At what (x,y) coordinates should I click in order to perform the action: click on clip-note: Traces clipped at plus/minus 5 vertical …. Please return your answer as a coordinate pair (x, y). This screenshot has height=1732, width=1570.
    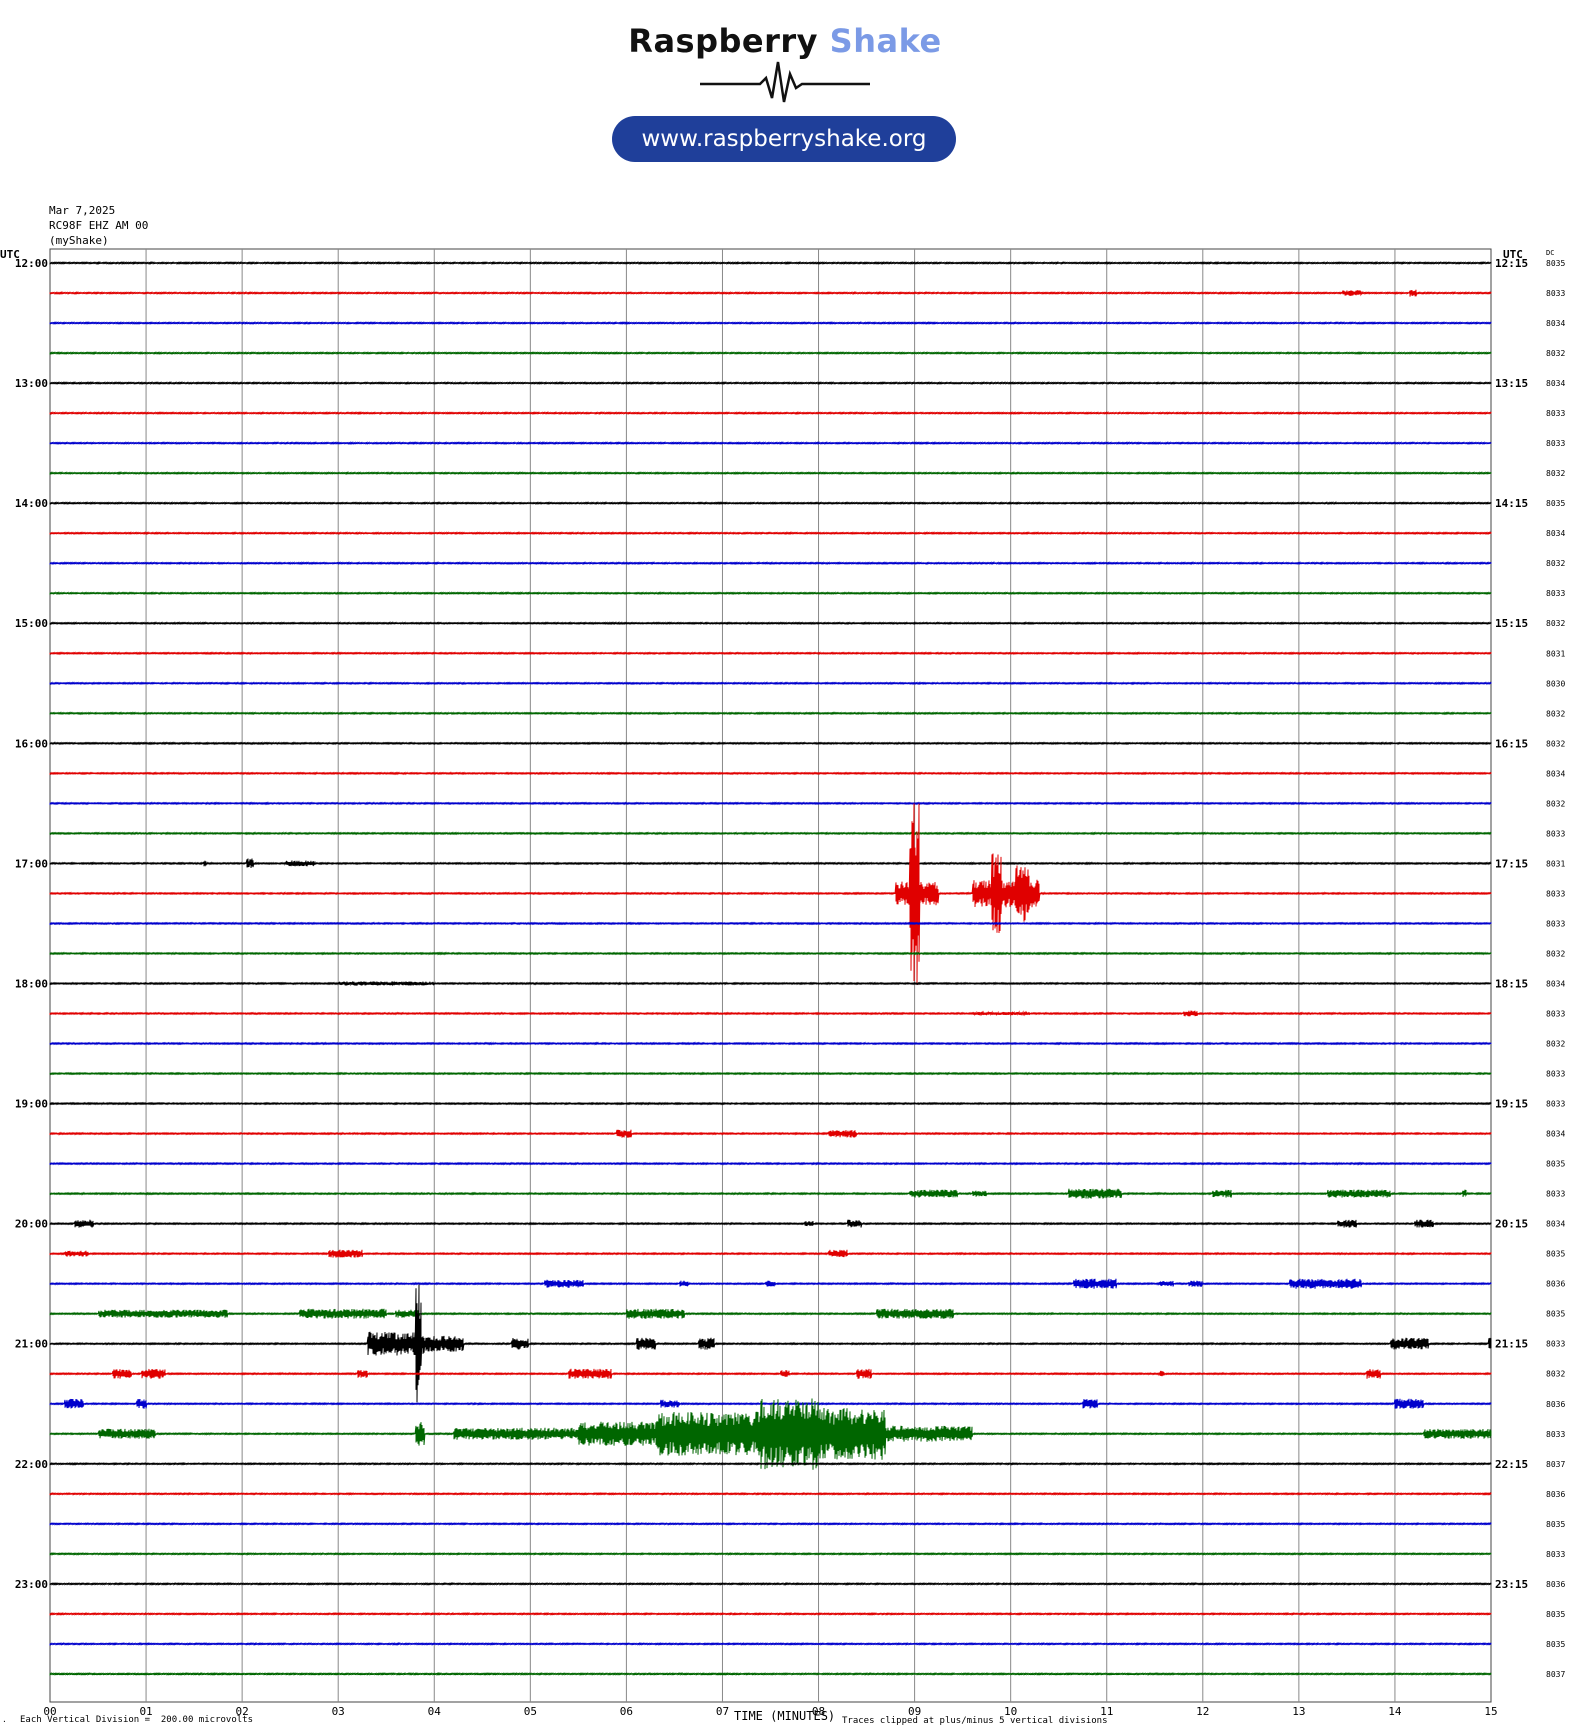
    Looking at the image, I should click on (975, 1721).